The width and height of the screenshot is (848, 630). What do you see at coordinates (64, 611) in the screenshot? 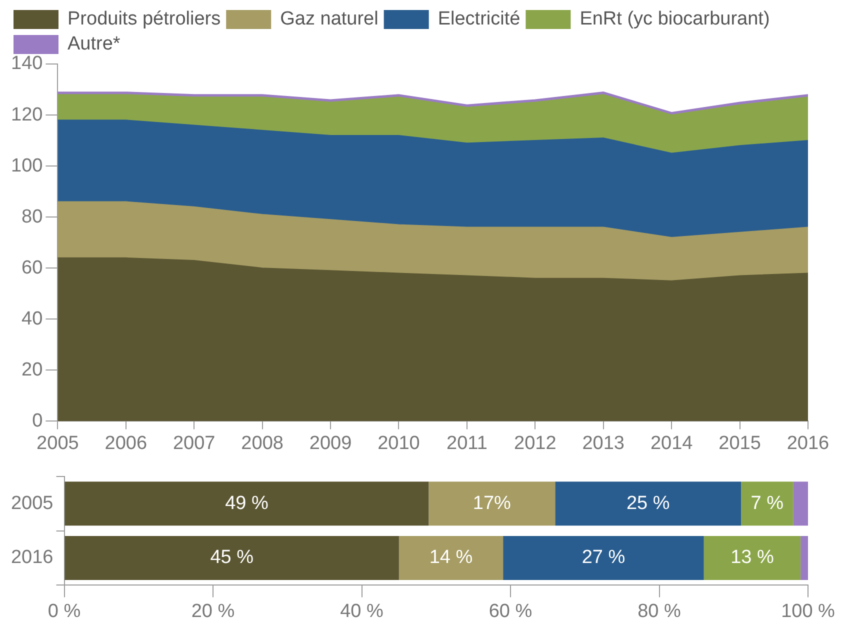
I see `x-tick-label: 0 %` at bounding box center [64, 611].